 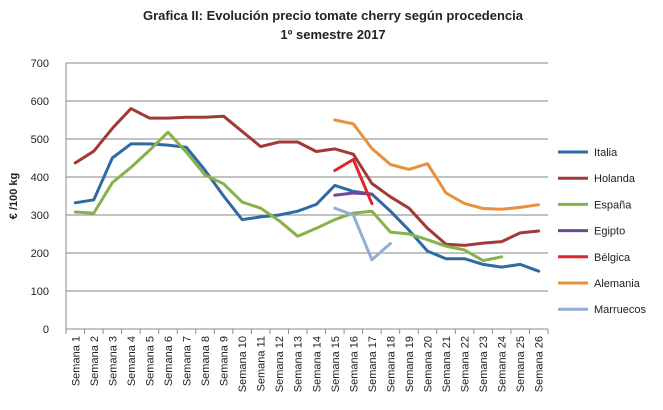 I want to click on x-tick-label: Semana 4, so click(x=132, y=361).